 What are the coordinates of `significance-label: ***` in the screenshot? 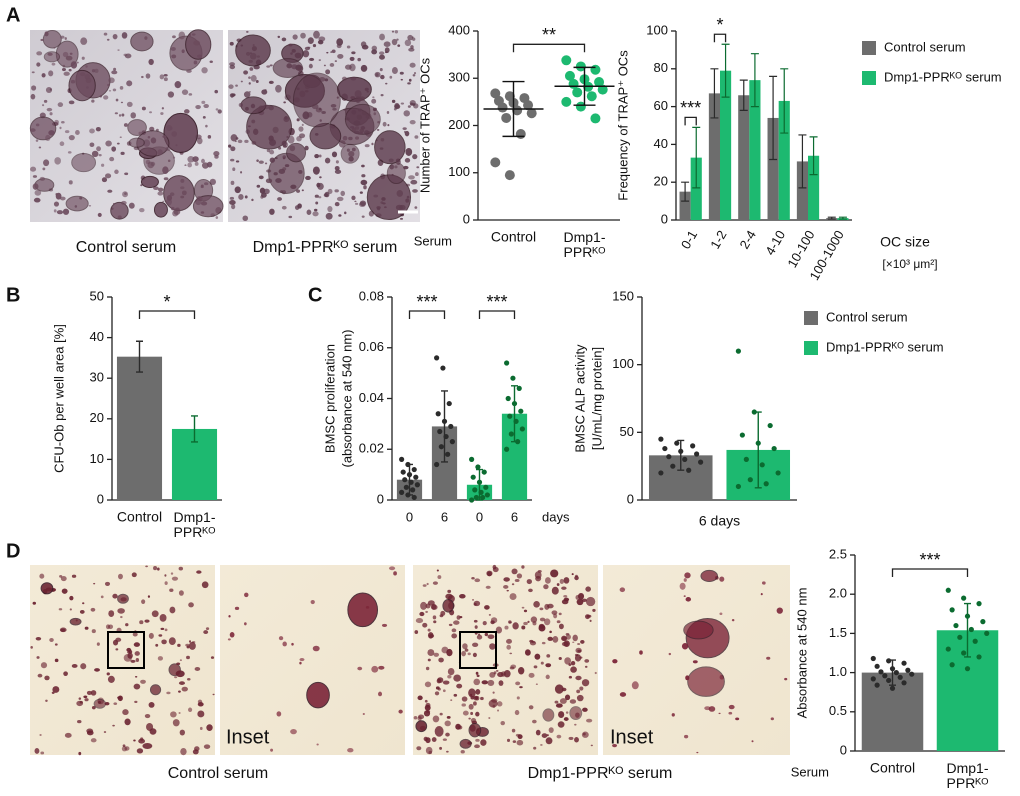 It's located at (496, 302).